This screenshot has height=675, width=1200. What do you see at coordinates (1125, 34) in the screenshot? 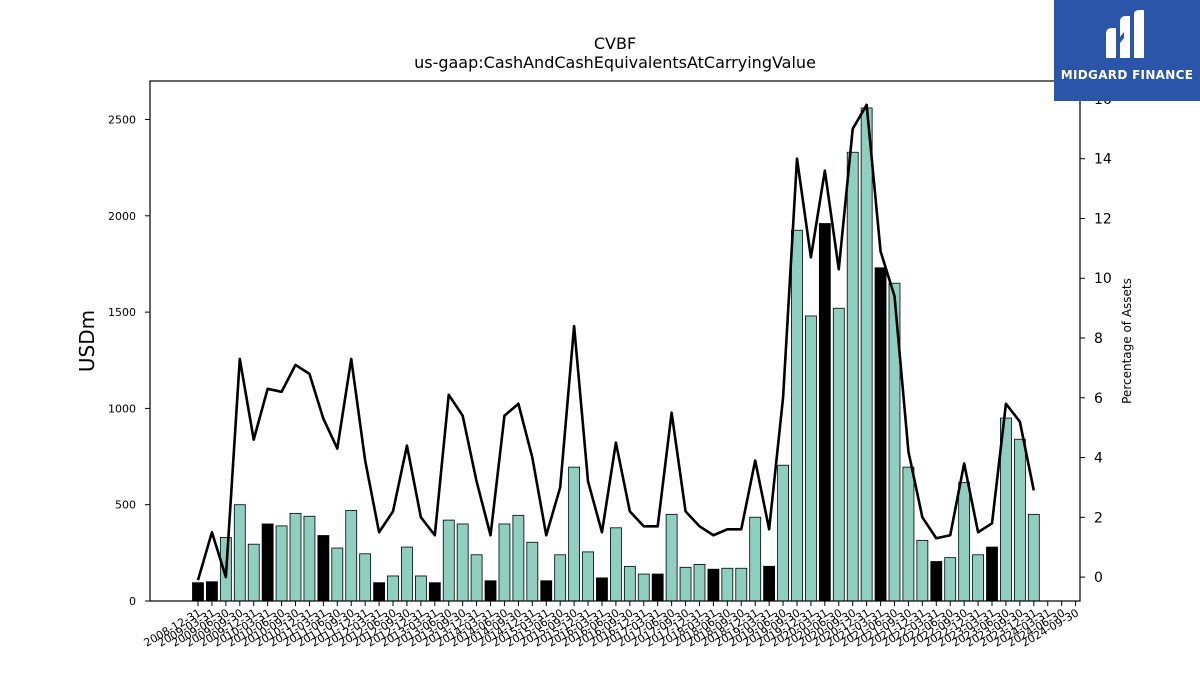
I see `midgard-logo-icon` at bounding box center [1125, 34].